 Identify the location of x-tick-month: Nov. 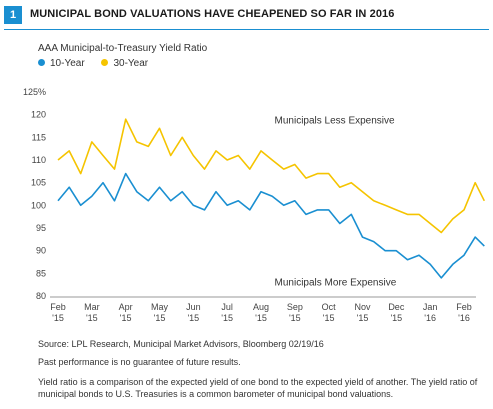
(362, 307).